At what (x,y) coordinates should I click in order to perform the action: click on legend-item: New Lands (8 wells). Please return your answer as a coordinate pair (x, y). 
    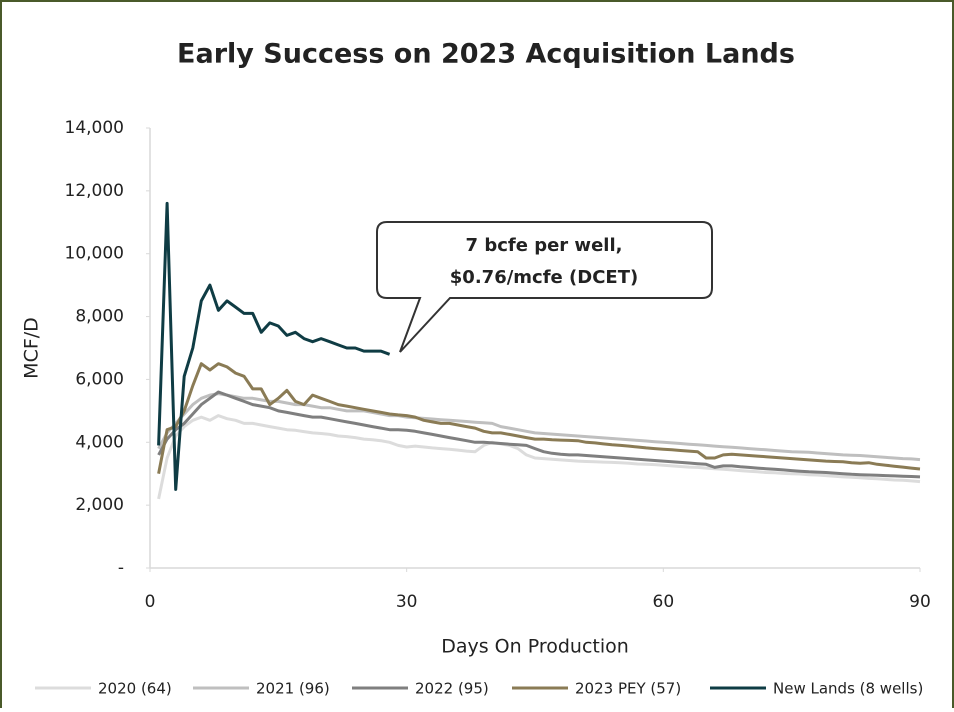
    Looking at the image, I should click on (816, 689).